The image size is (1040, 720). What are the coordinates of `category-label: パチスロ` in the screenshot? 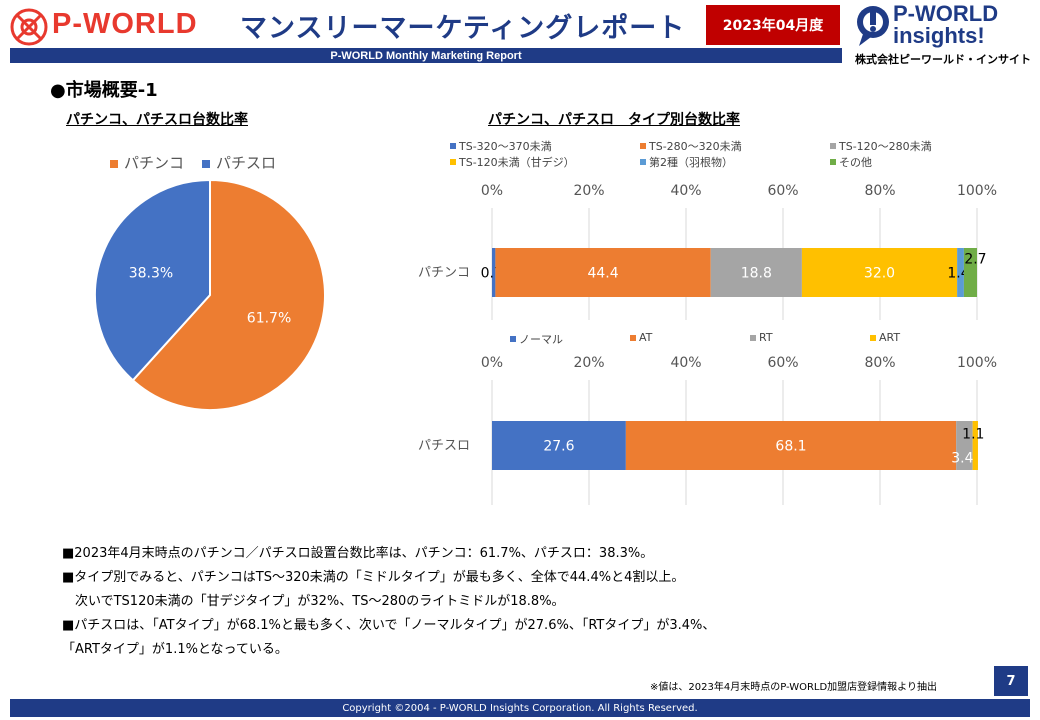 It's located at (444, 446).